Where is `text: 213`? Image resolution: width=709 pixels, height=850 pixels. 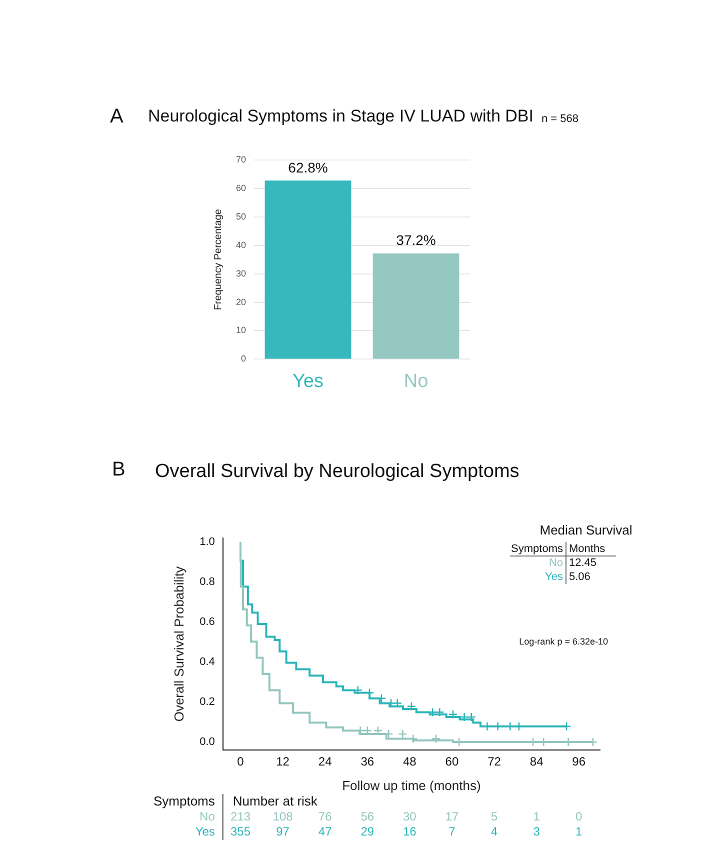 text: 213 is located at coordinates (240, 816).